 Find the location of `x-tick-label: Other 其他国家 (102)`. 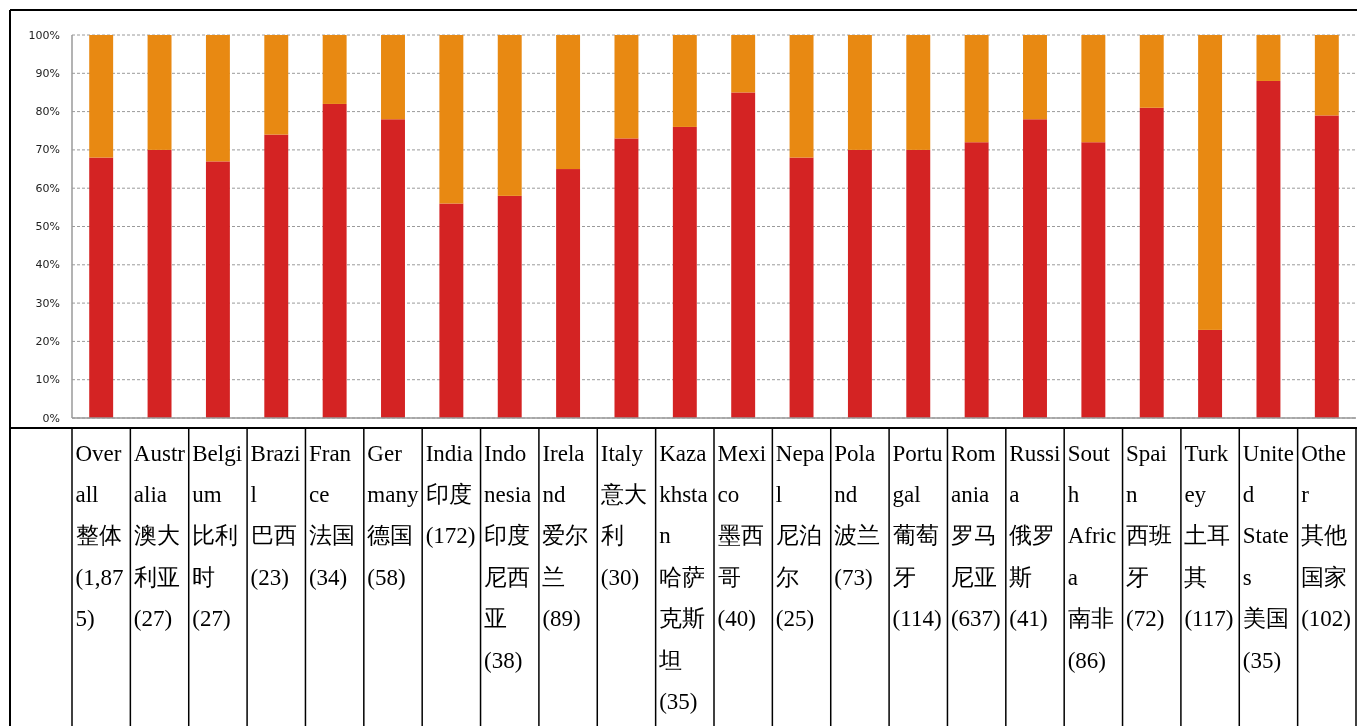

x-tick-label: Other 其他国家 (102) is located at coordinates (1326, 536).